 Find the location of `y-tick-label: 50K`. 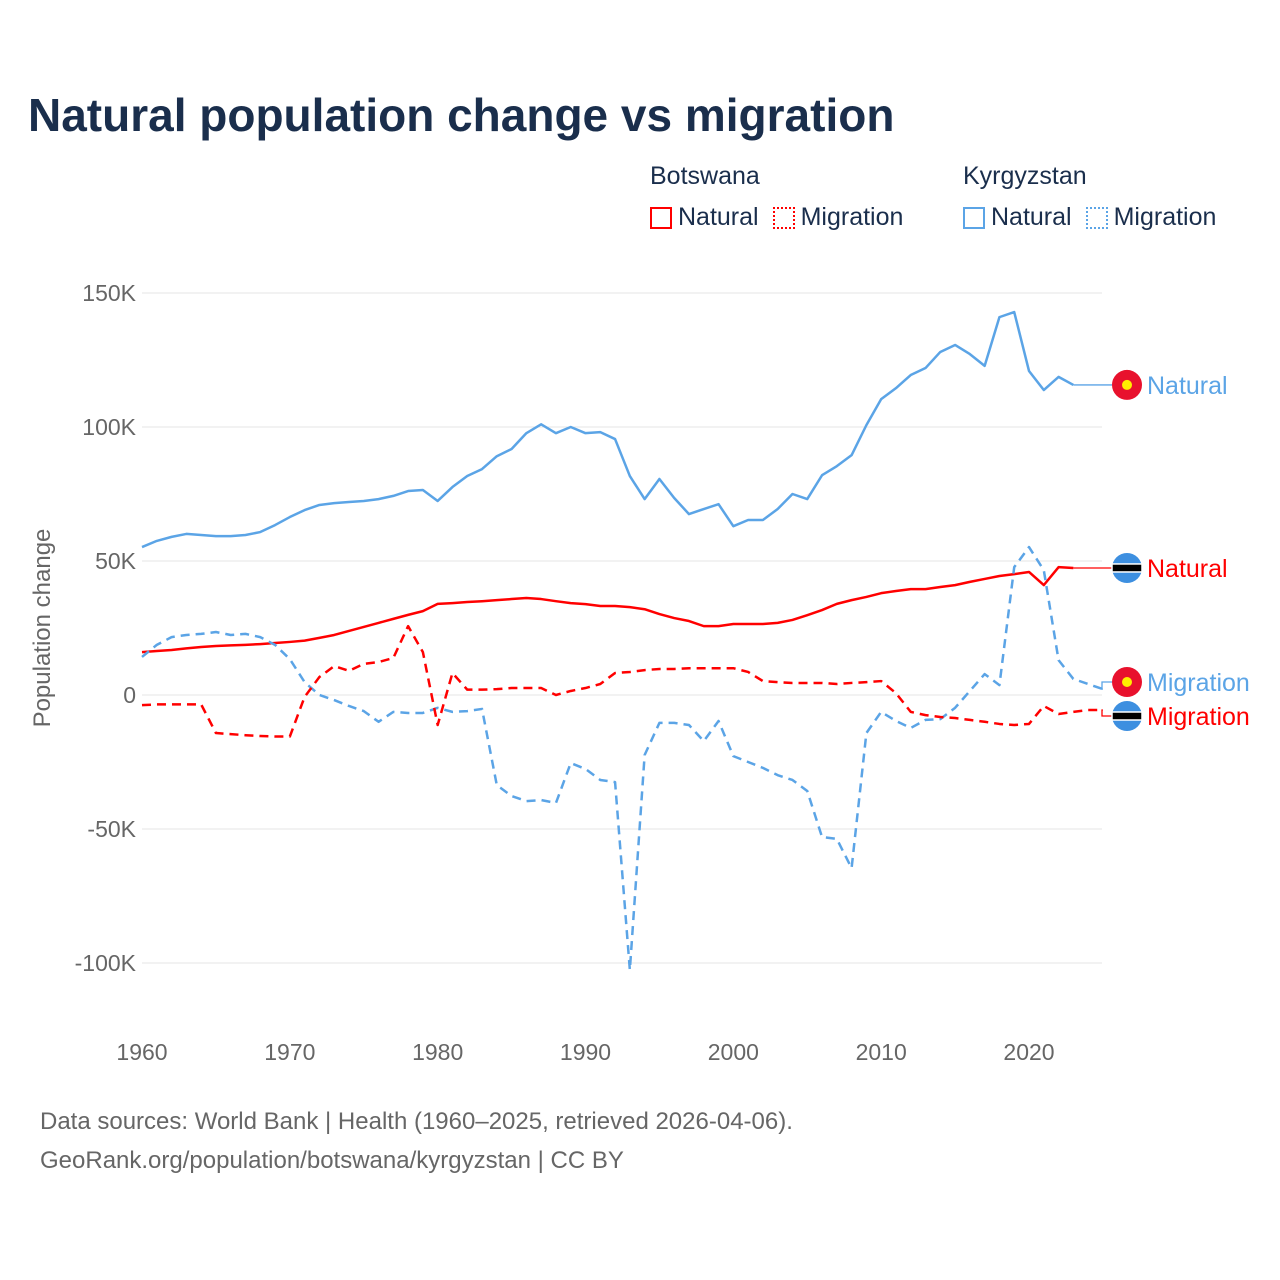

y-tick-label: 50K is located at coordinates (116, 561).